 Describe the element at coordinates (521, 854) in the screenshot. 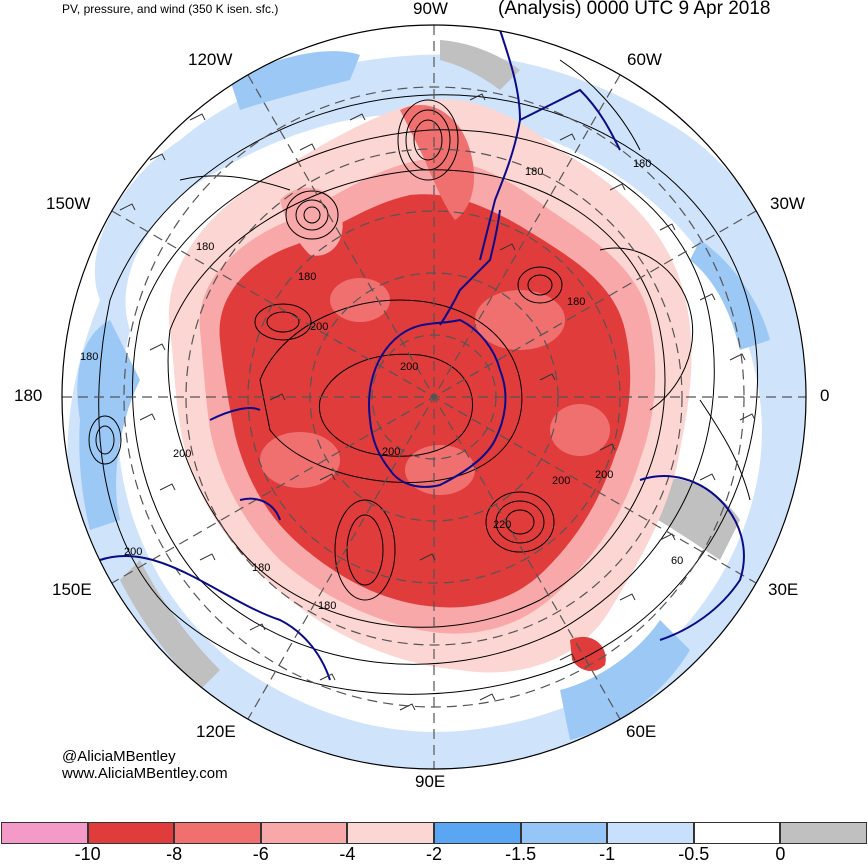

I see `colorbar-label: -1.5` at that location.